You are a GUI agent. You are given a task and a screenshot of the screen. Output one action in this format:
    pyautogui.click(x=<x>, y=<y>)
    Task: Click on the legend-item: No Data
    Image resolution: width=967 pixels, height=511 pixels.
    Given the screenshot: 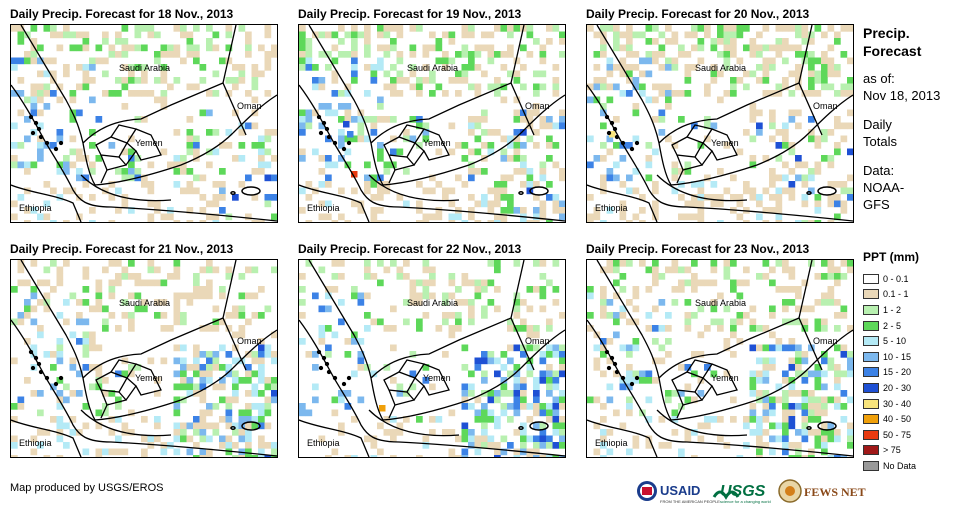 What is the action you would take?
    pyautogui.click(x=913, y=466)
    